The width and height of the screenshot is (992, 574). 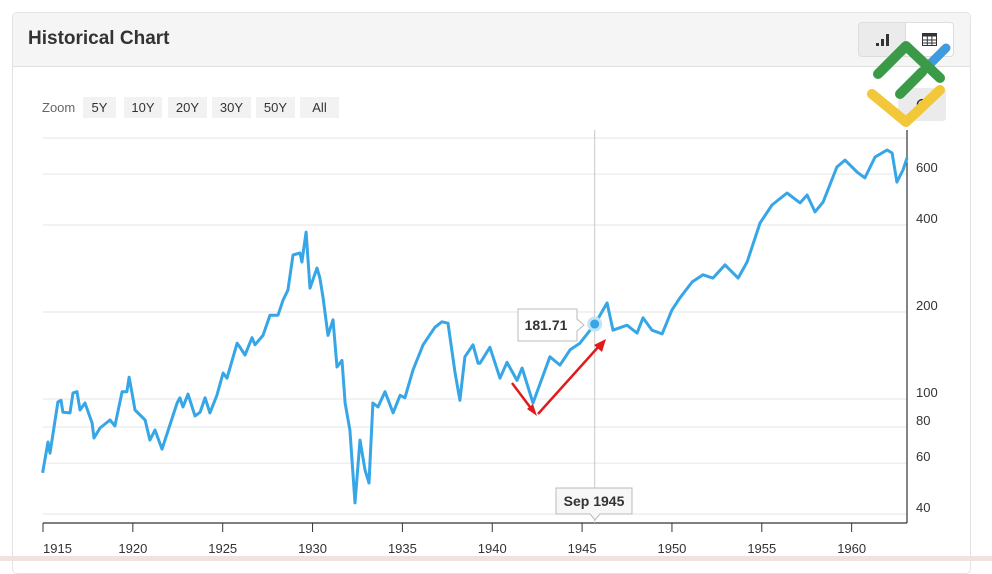 What do you see at coordinates (569, 379) in the screenshot?
I see `annotation-arrow-up` at bounding box center [569, 379].